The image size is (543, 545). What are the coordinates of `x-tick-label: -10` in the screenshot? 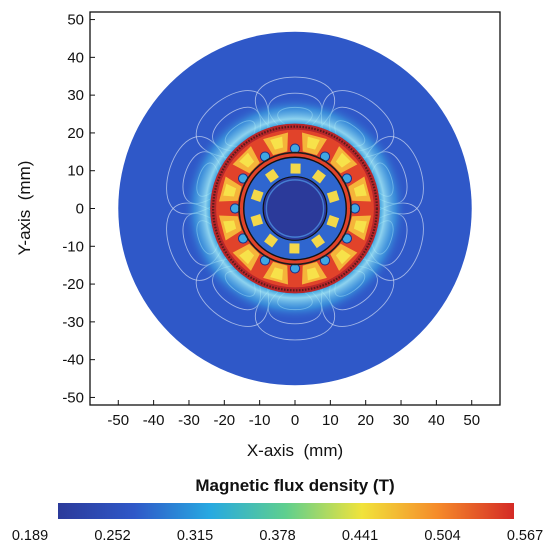 It's located at (260, 420).